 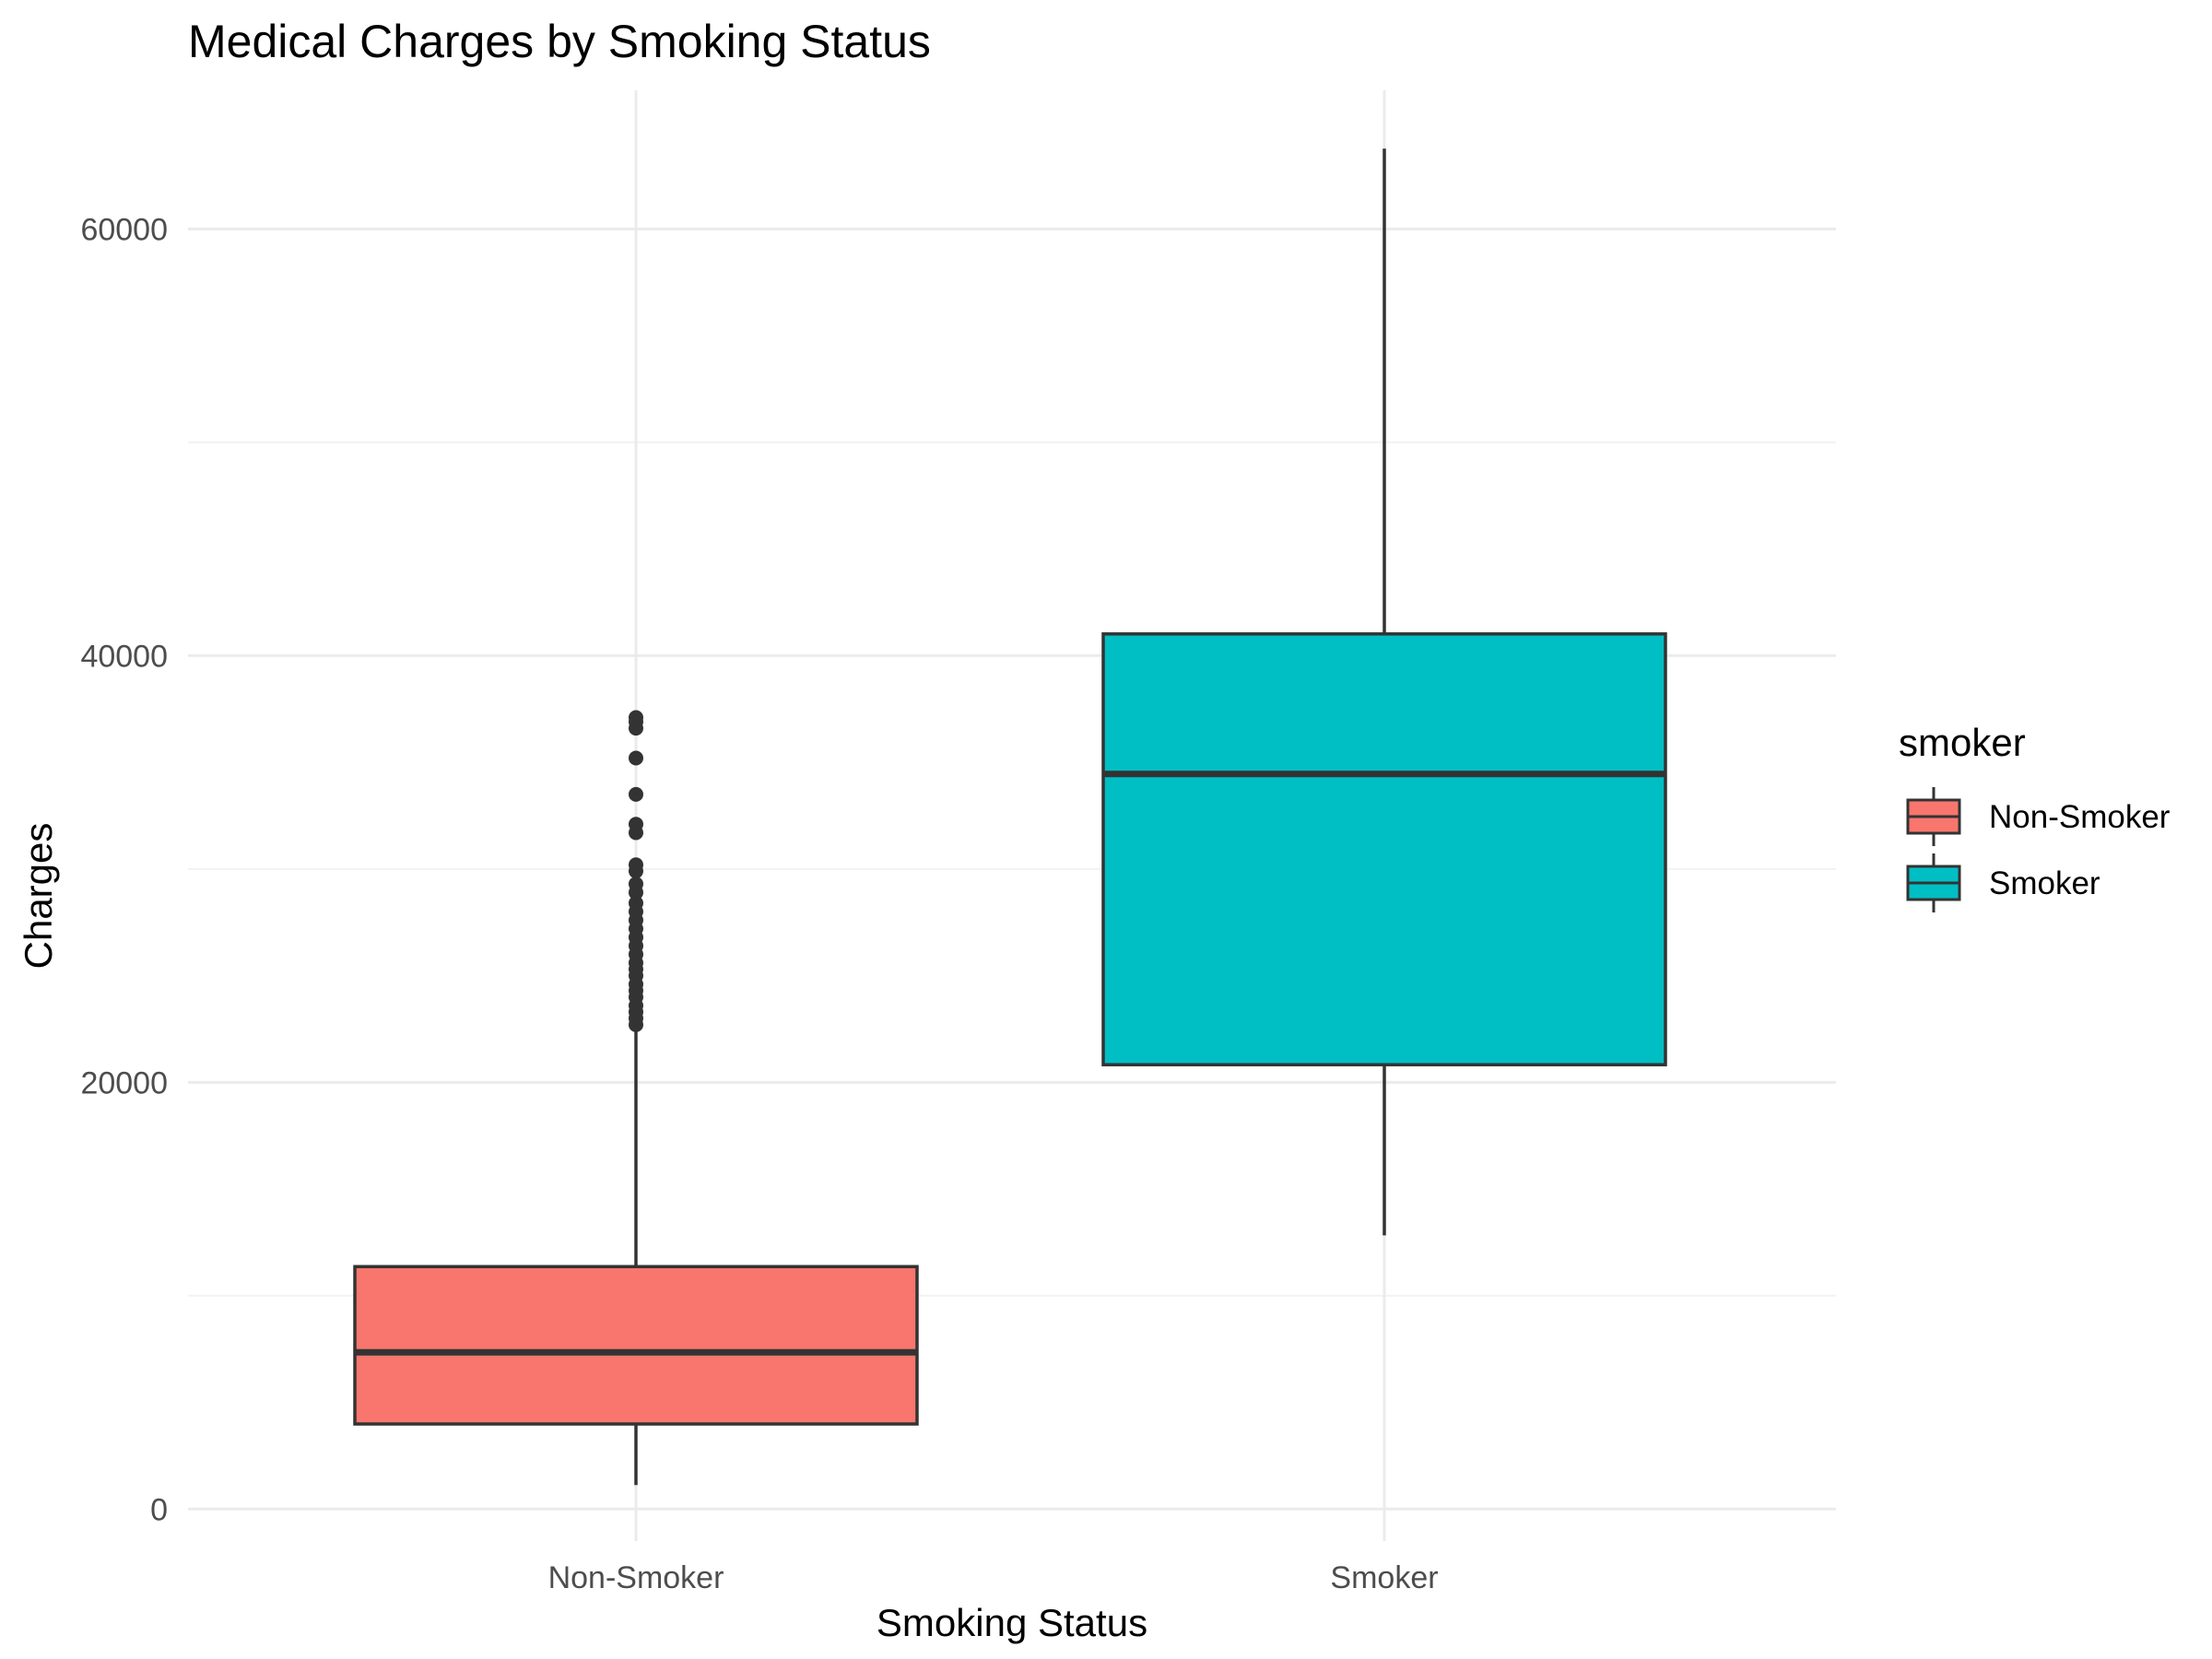 I want to click on legend-label: Non-Smoker, so click(x=2080, y=817).